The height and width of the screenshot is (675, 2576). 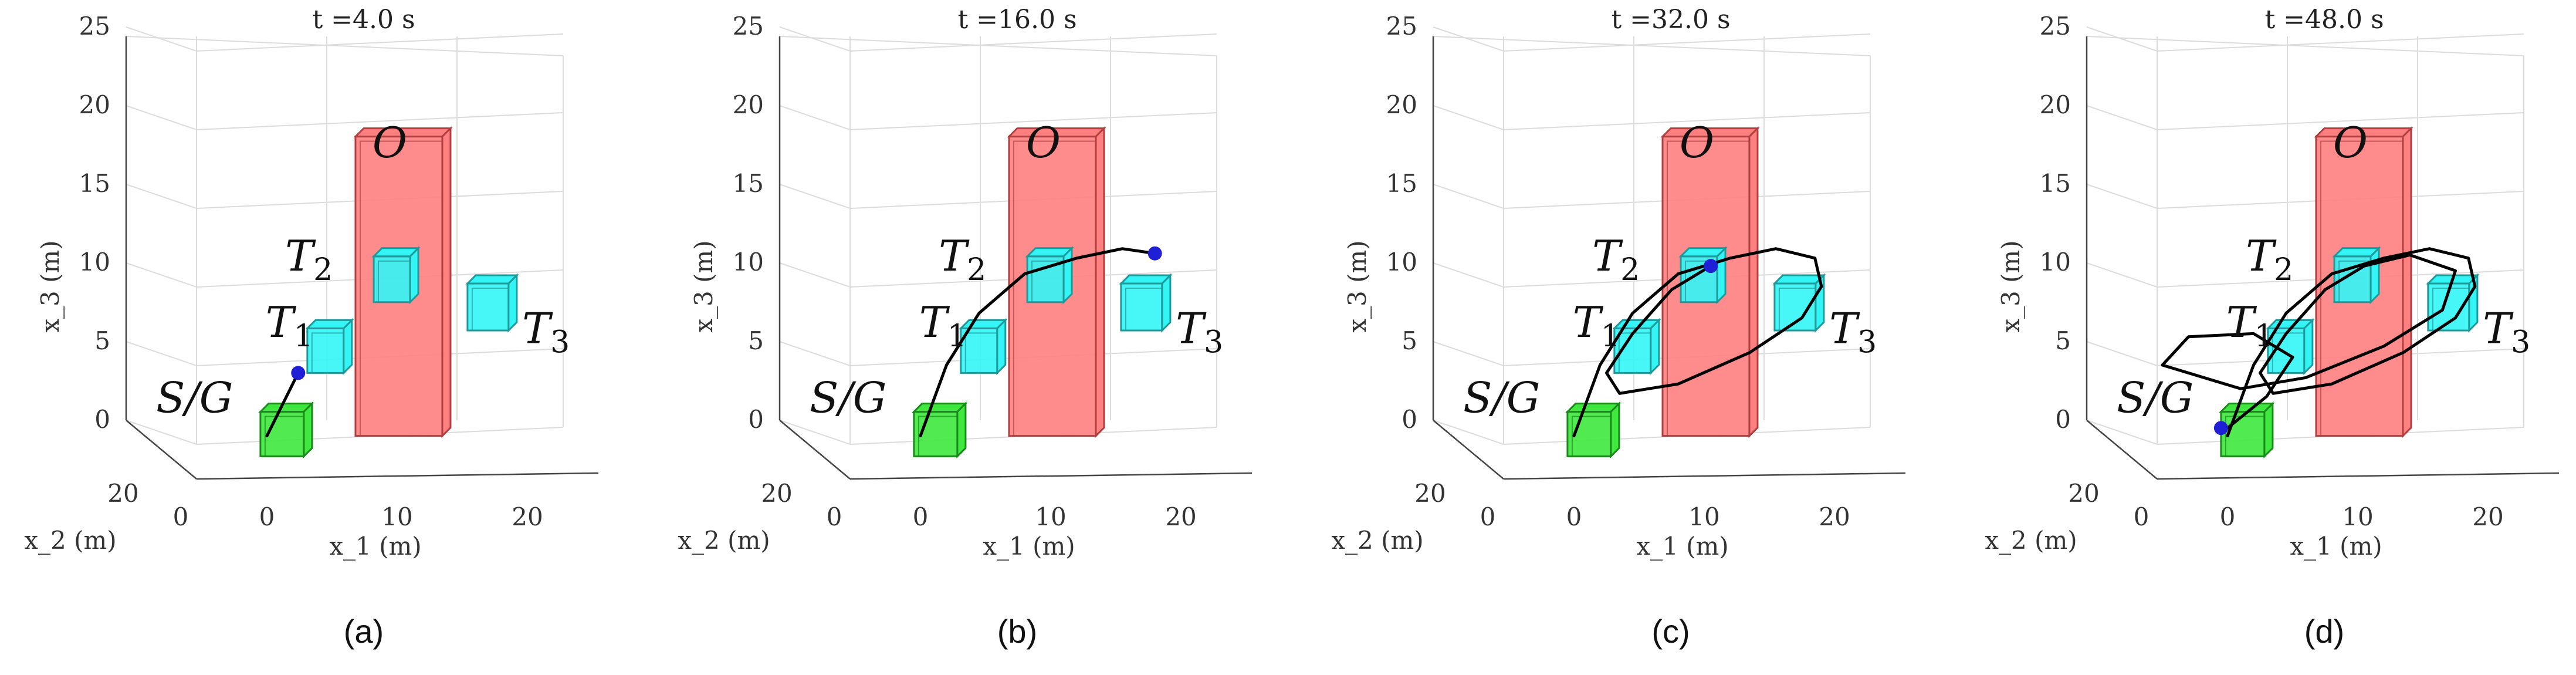 I want to click on target-t2-label-main: T, so click(x=954, y=256).